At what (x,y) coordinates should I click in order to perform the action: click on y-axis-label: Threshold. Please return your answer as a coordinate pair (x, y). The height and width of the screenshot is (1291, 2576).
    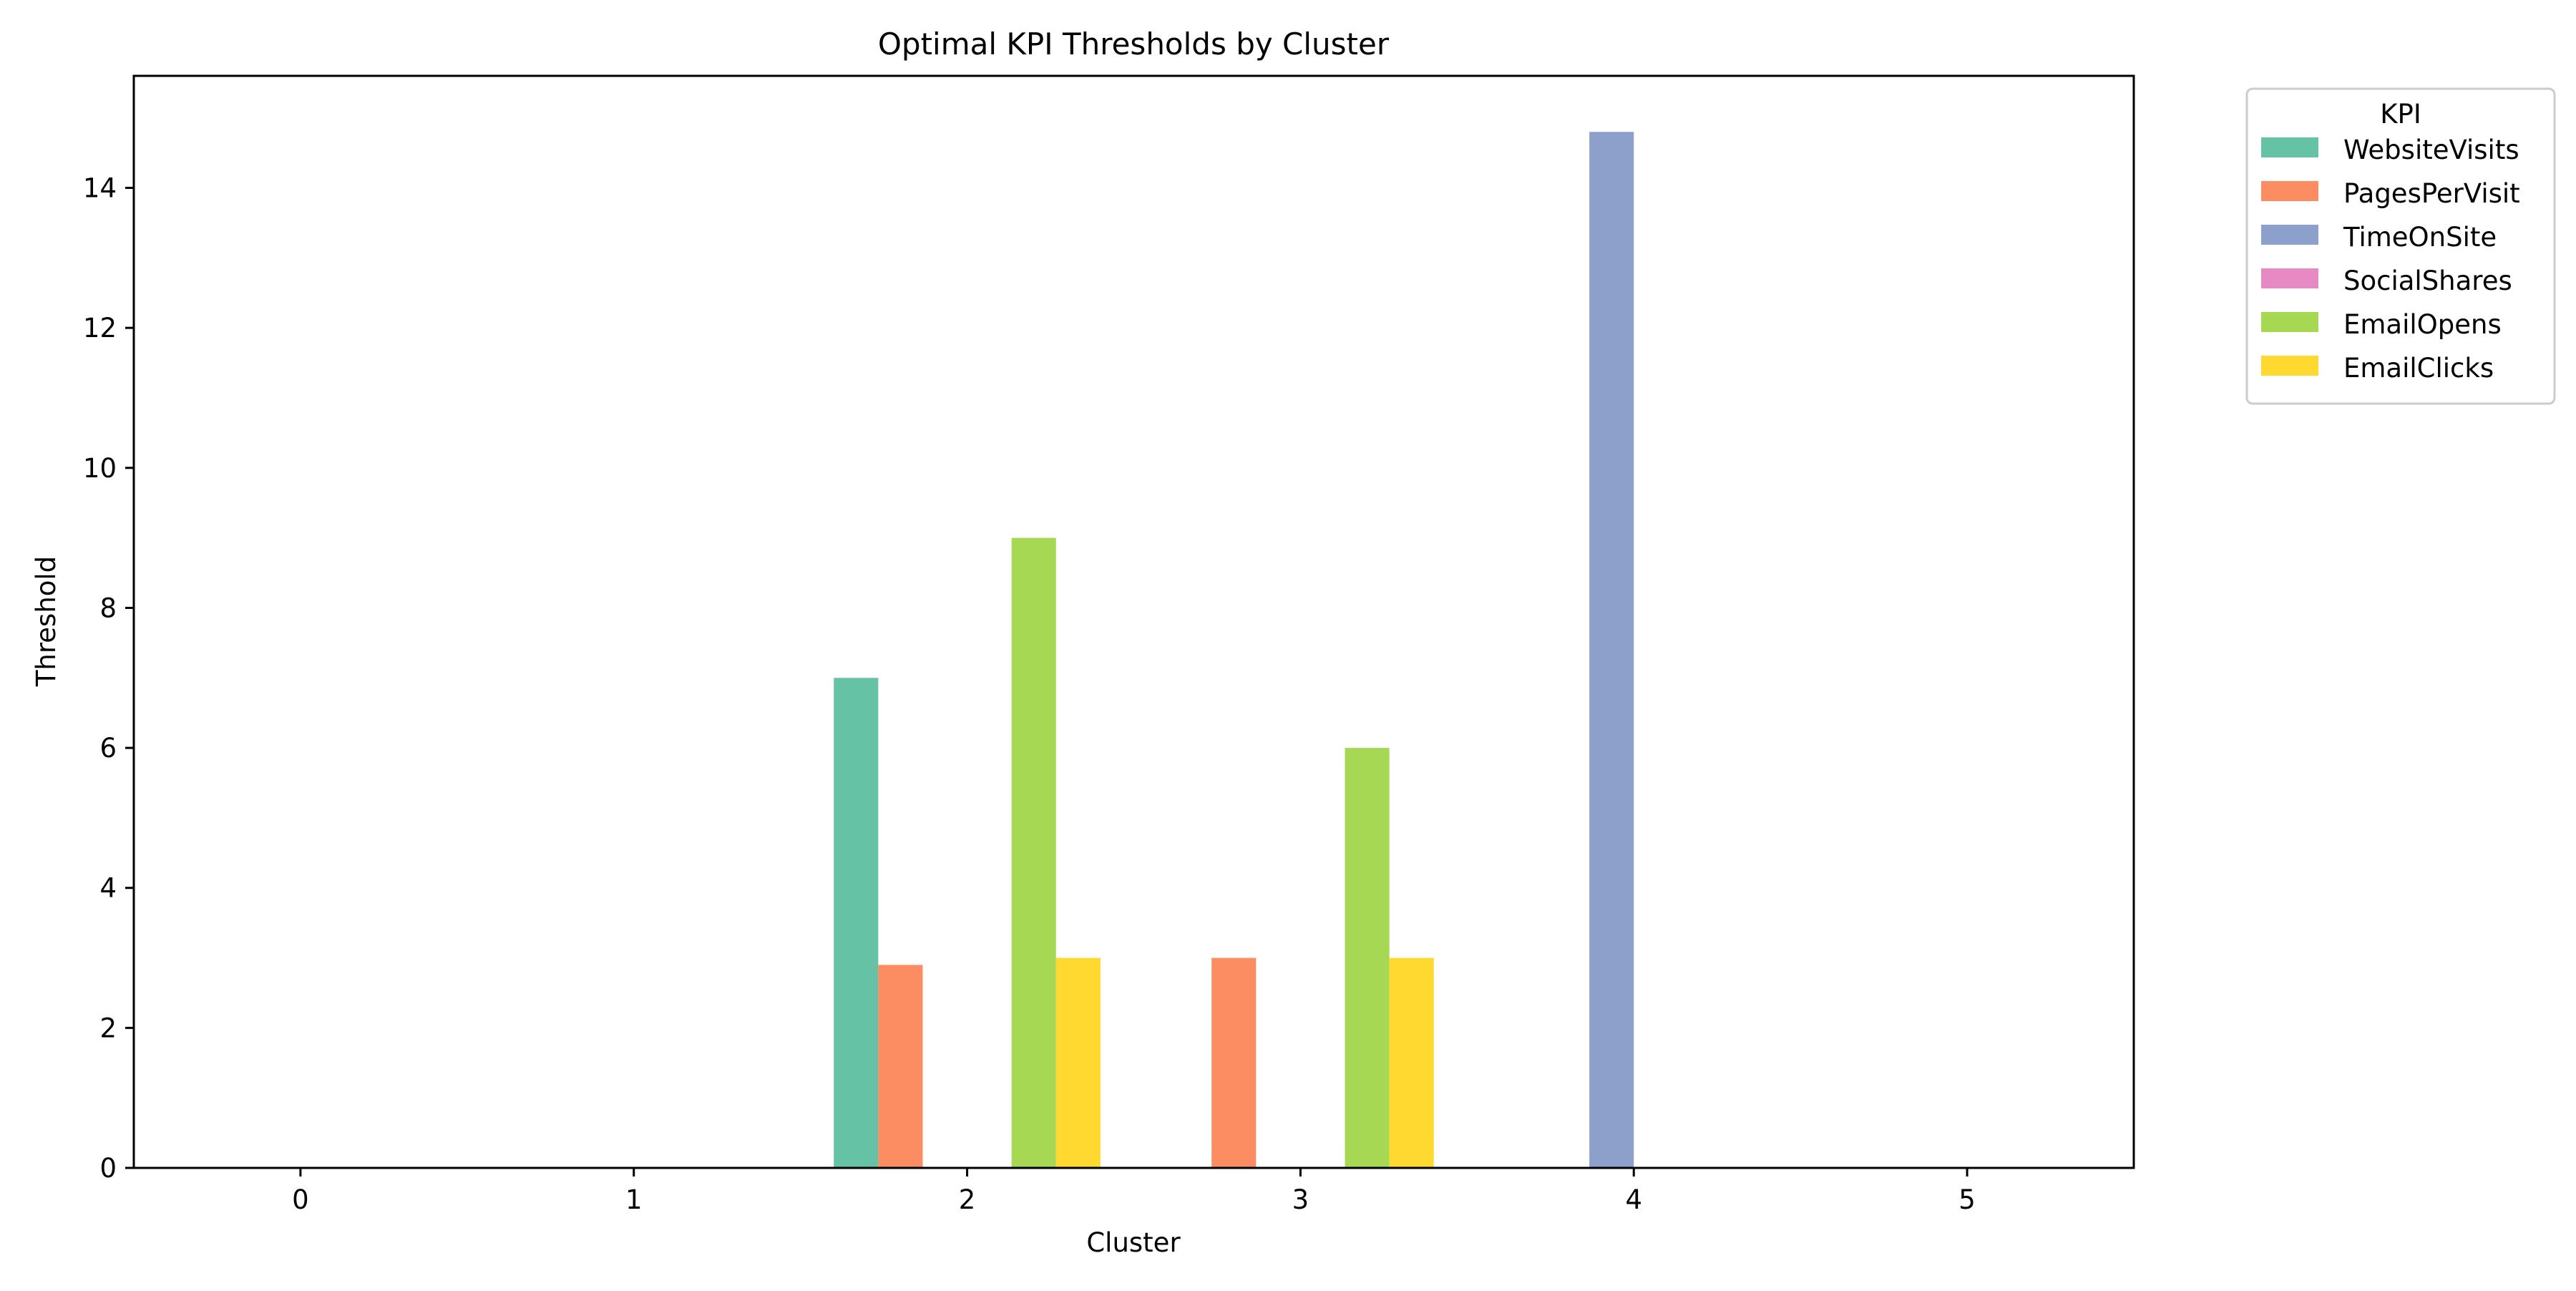
    Looking at the image, I should click on (46, 621).